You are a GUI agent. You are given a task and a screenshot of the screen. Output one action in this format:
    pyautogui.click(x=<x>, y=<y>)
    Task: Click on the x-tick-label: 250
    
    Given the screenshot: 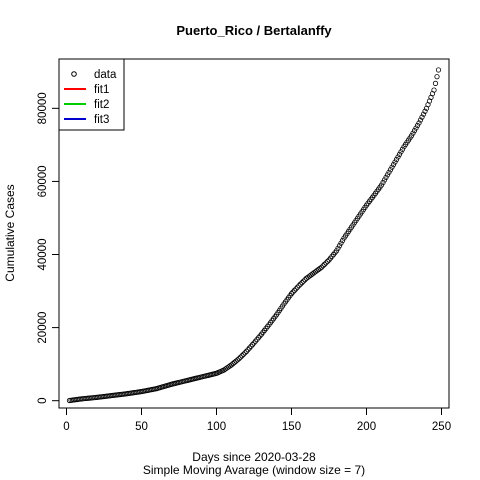 What is the action you would take?
    pyautogui.click(x=441, y=427)
    